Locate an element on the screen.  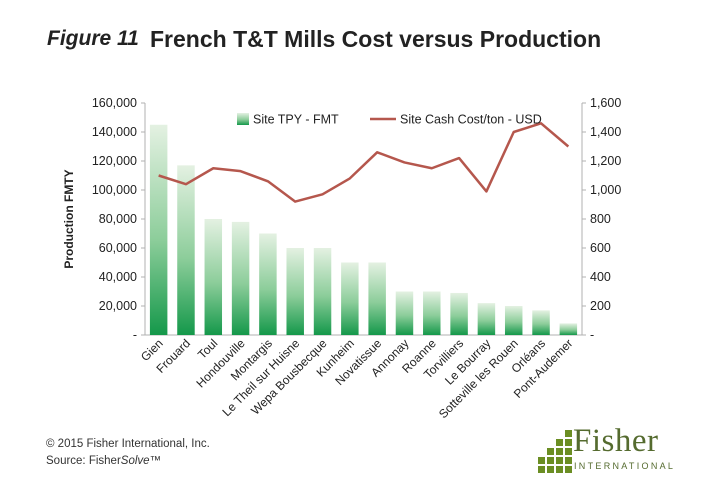
y2-tick-label: 1,400 is located at coordinates (605, 132).